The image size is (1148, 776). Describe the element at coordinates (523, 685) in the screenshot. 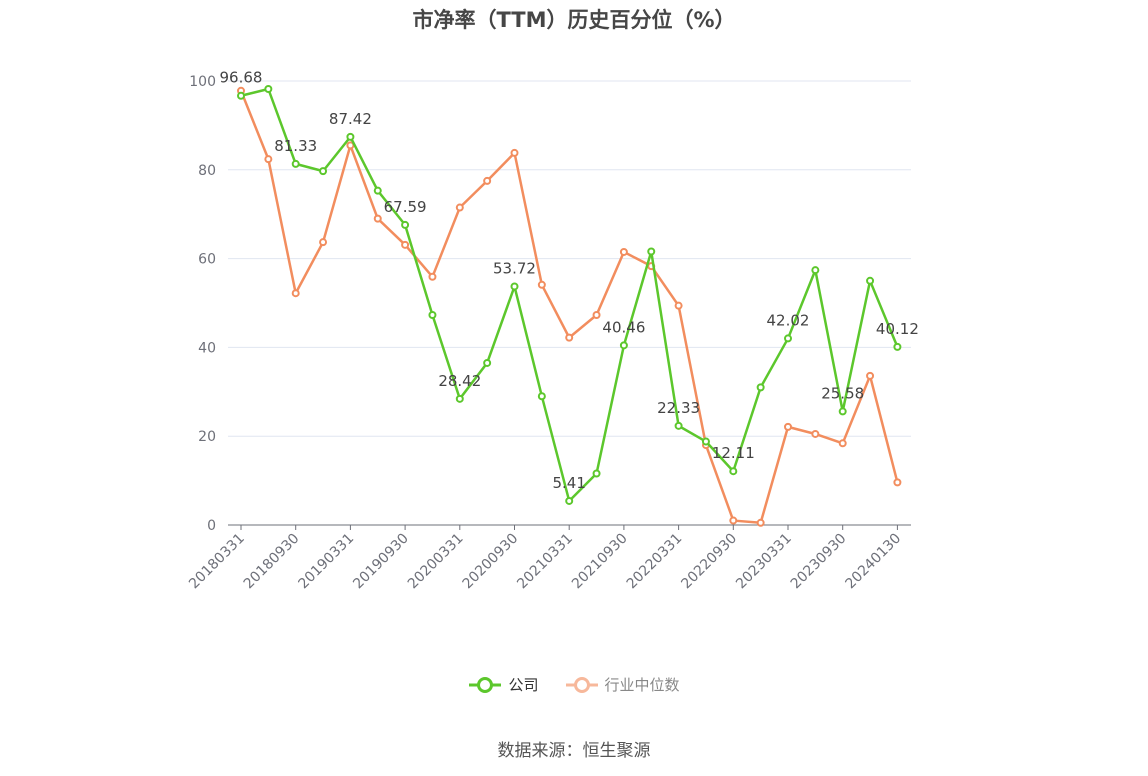

I see `legend-label-company: 公司` at that location.